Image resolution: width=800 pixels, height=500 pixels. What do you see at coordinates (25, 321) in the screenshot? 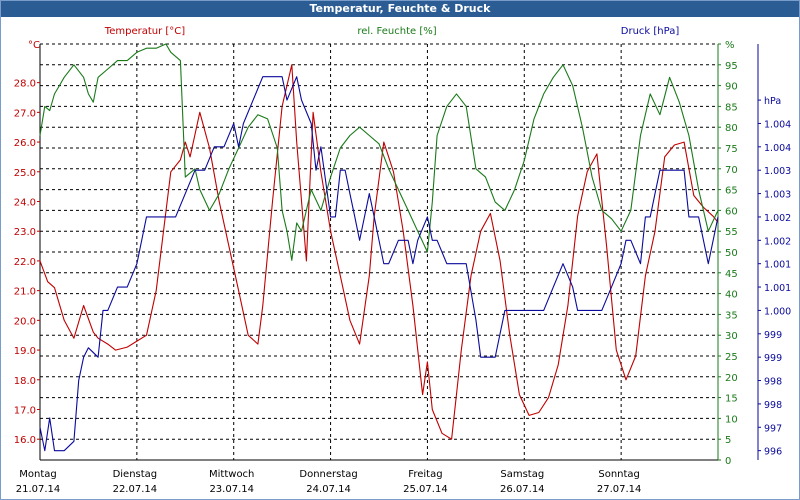
I see `temperature-tick-label: 20.0` at bounding box center [25, 321].